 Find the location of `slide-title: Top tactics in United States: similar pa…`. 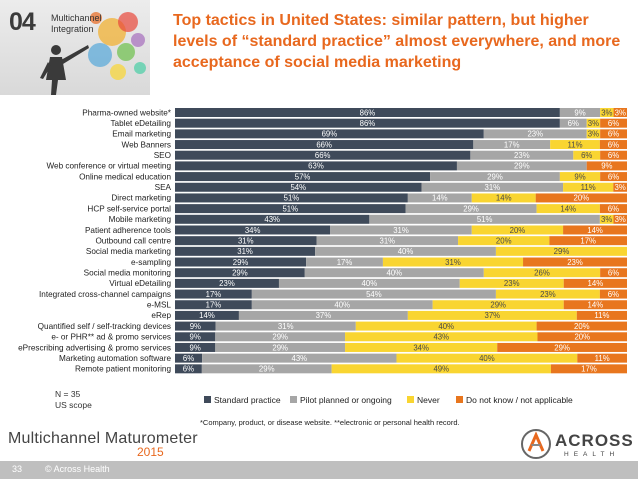

slide-title: Top tactics in United States: similar pa… is located at coordinates (397, 41).